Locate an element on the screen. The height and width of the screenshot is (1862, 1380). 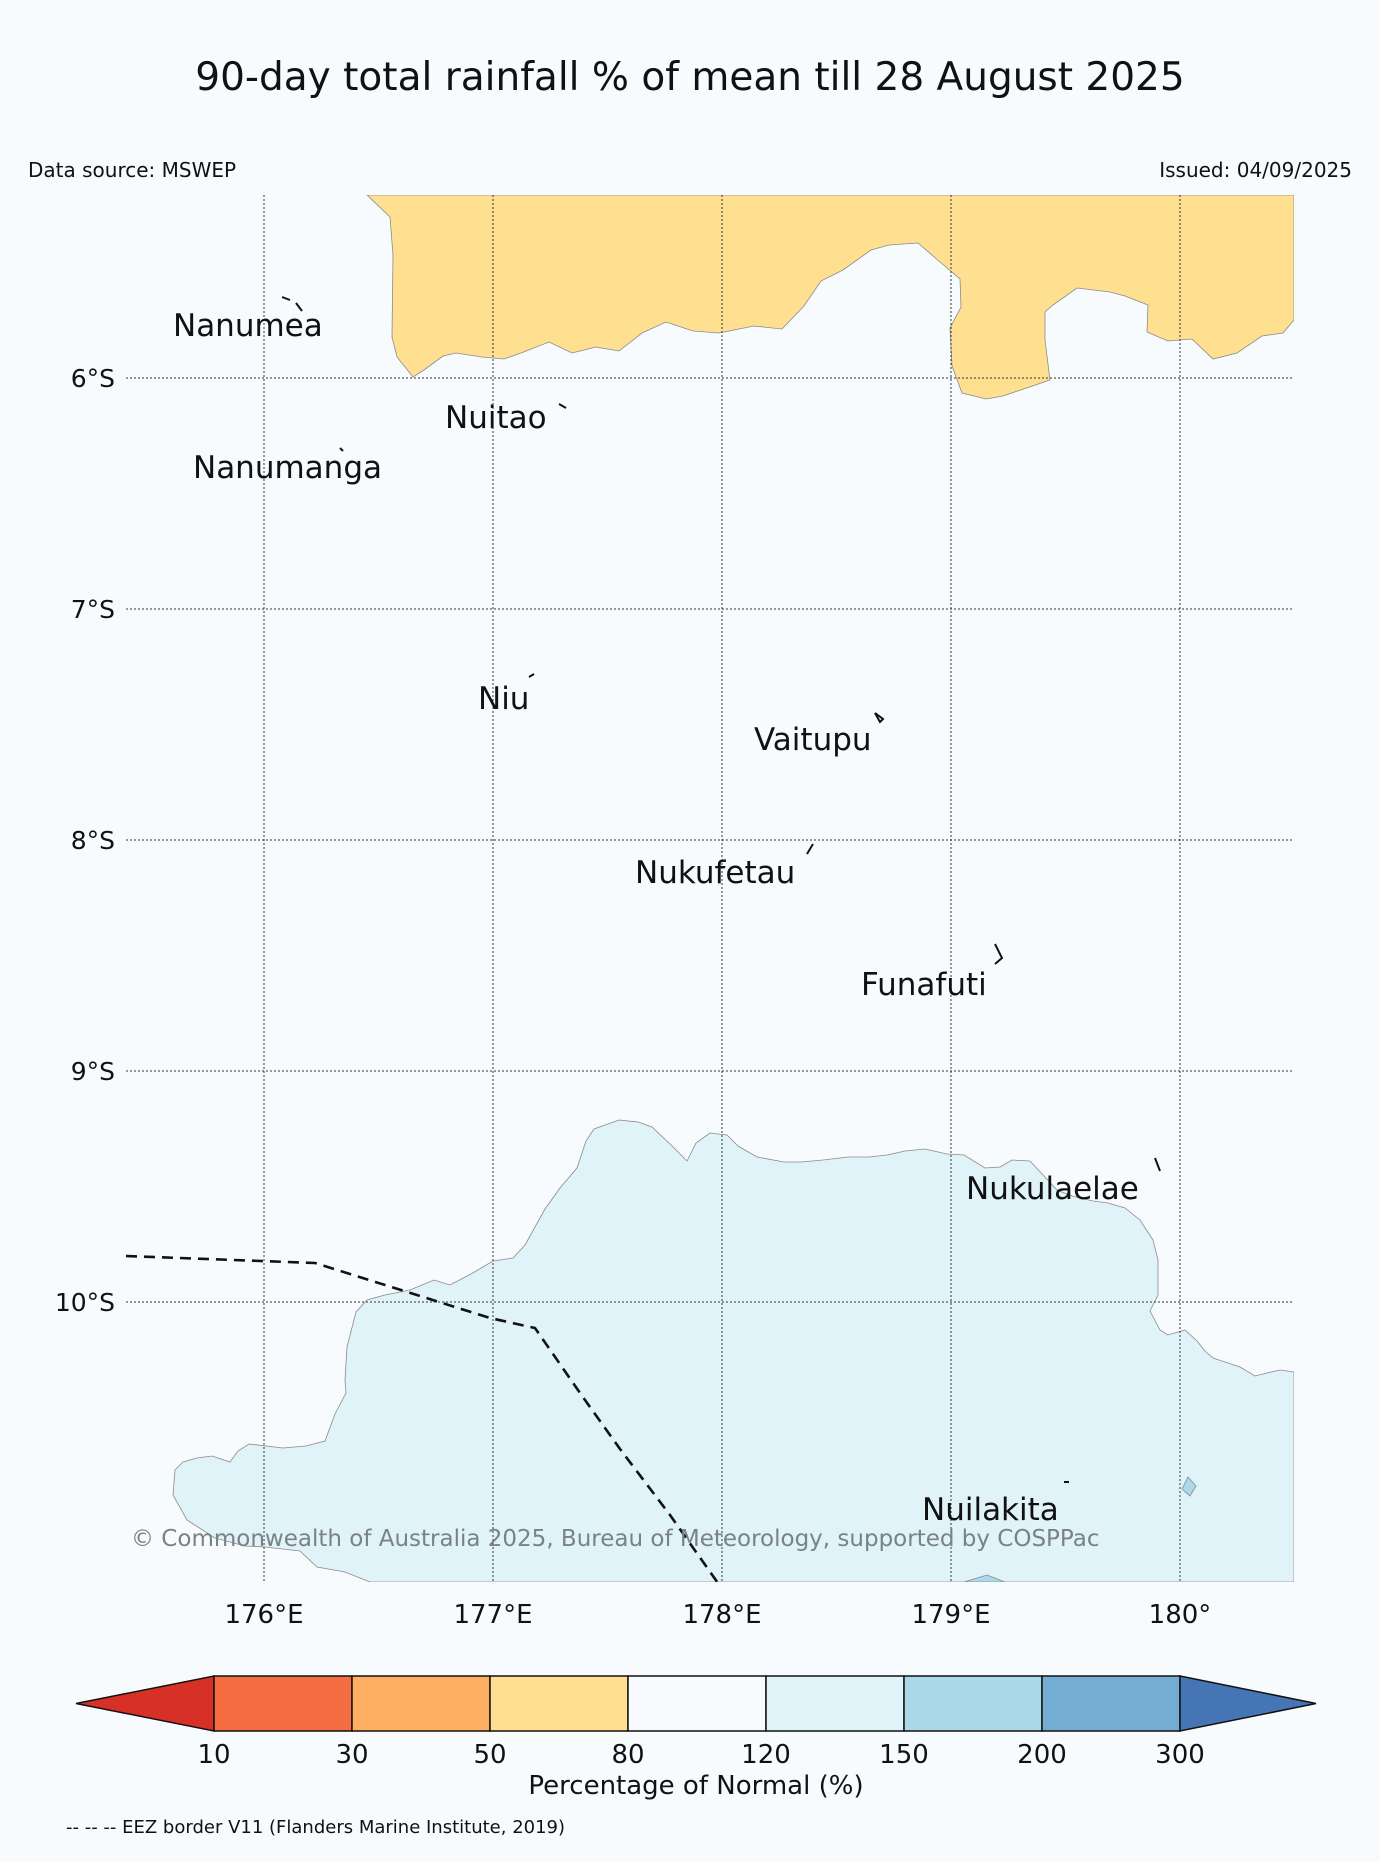
colorbar-label: Percentage of Normal (%) is located at coordinates (695, 1786).